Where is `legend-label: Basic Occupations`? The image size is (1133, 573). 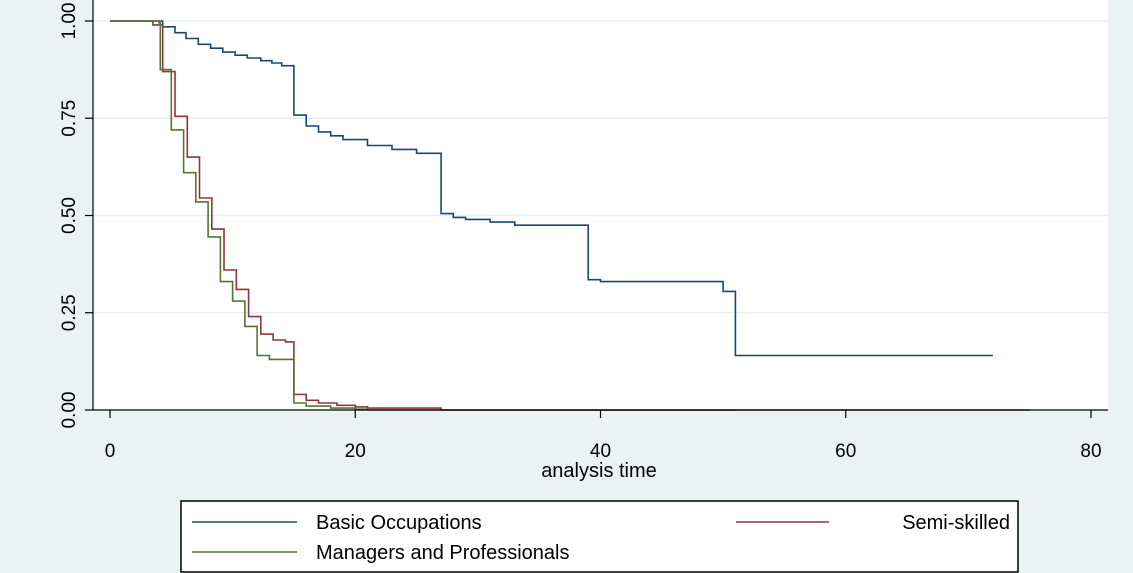
legend-label: Basic Occupations is located at coordinates (399, 523).